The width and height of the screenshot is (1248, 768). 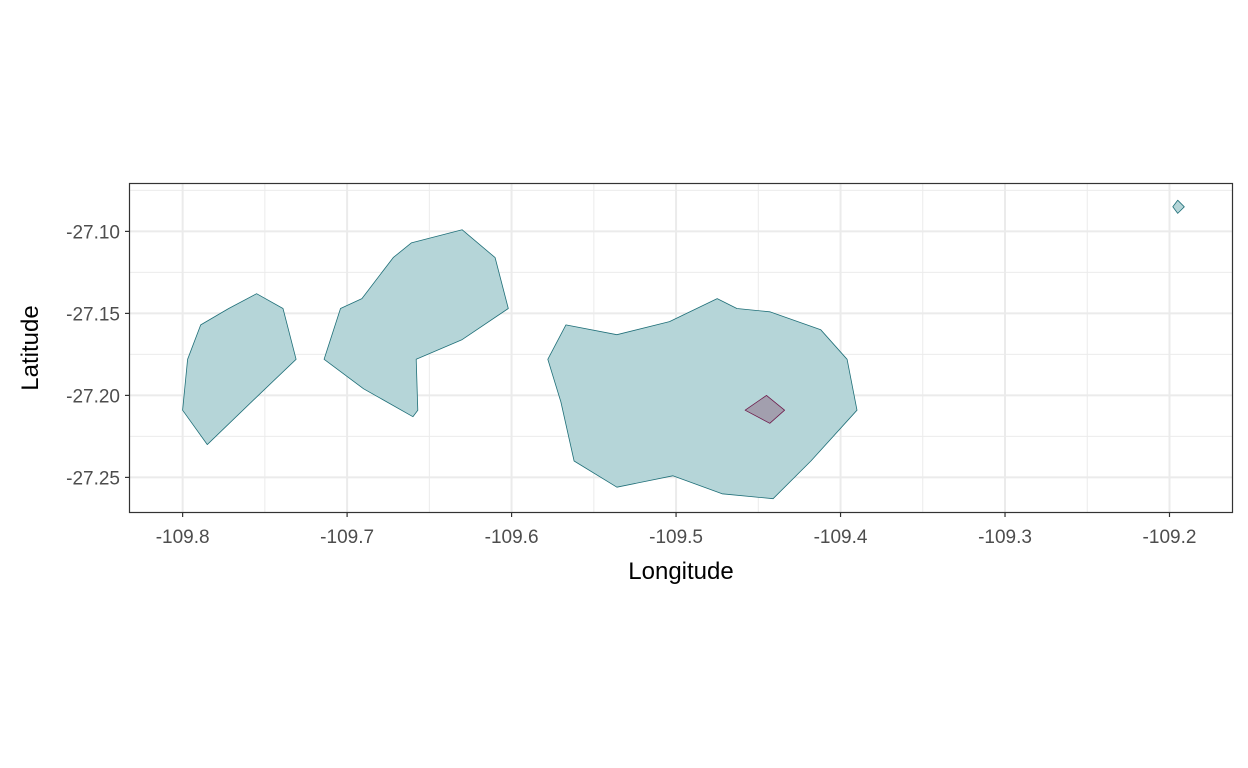 What do you see at coordinates (98, 355) in the screenshot?
I see `y-axis: -27.10 -27.15 -27.20 -27.25` at bounding box center [98, 355].